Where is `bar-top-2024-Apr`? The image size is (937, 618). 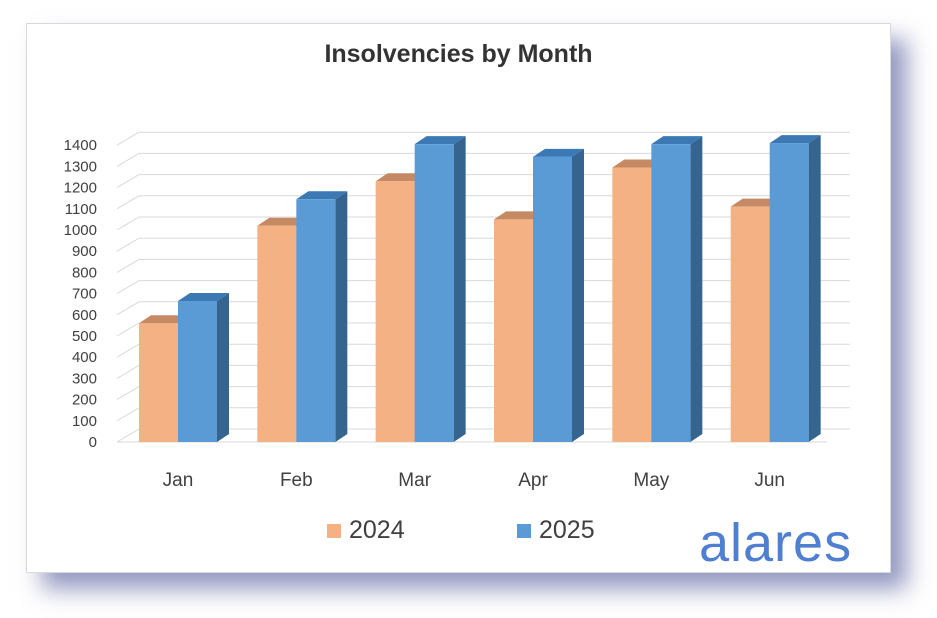 bar-top-2024-Apr is located at coordinates (519, 215).